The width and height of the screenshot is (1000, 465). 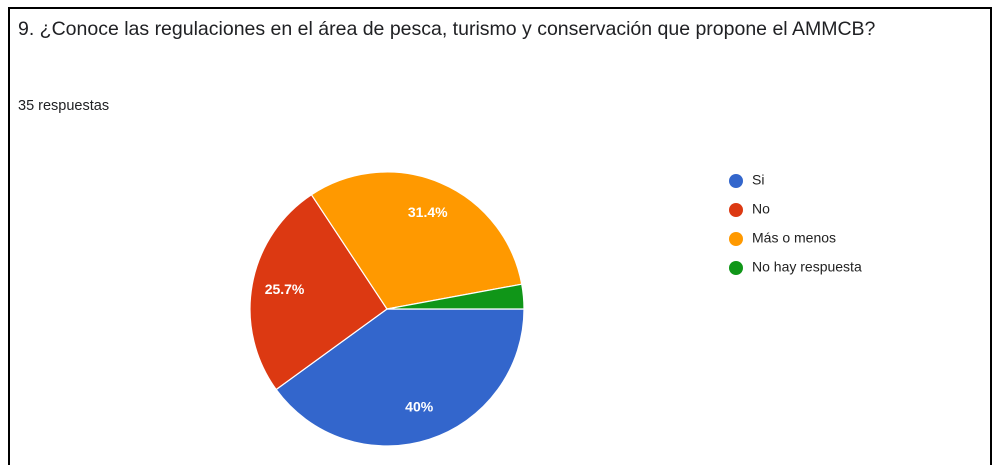 What do you see at coordinates (761, 209) in the screenshot?
I see `legend-label: No` at bounding box center [761, 209].